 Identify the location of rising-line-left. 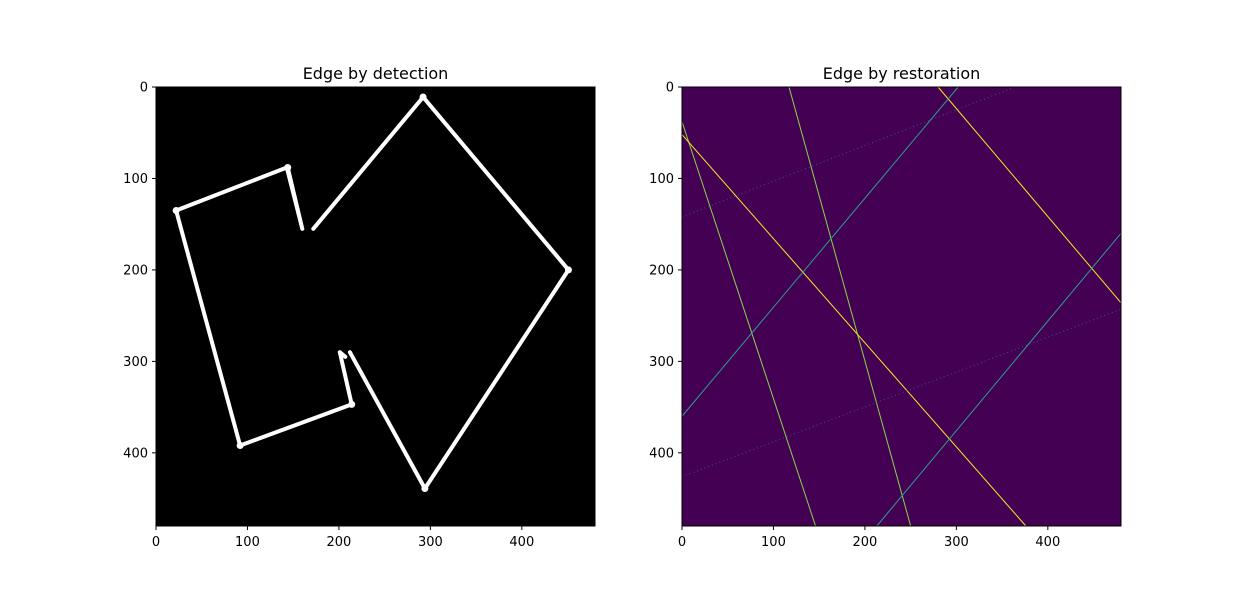
(820, 251).